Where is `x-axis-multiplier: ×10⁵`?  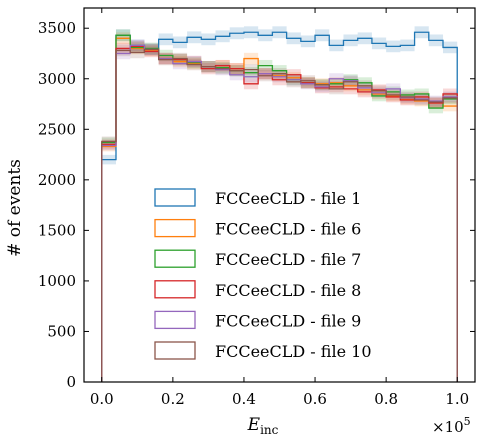 x-axis-multiplier: ×10⁵ is located at coordinates (451, 425).